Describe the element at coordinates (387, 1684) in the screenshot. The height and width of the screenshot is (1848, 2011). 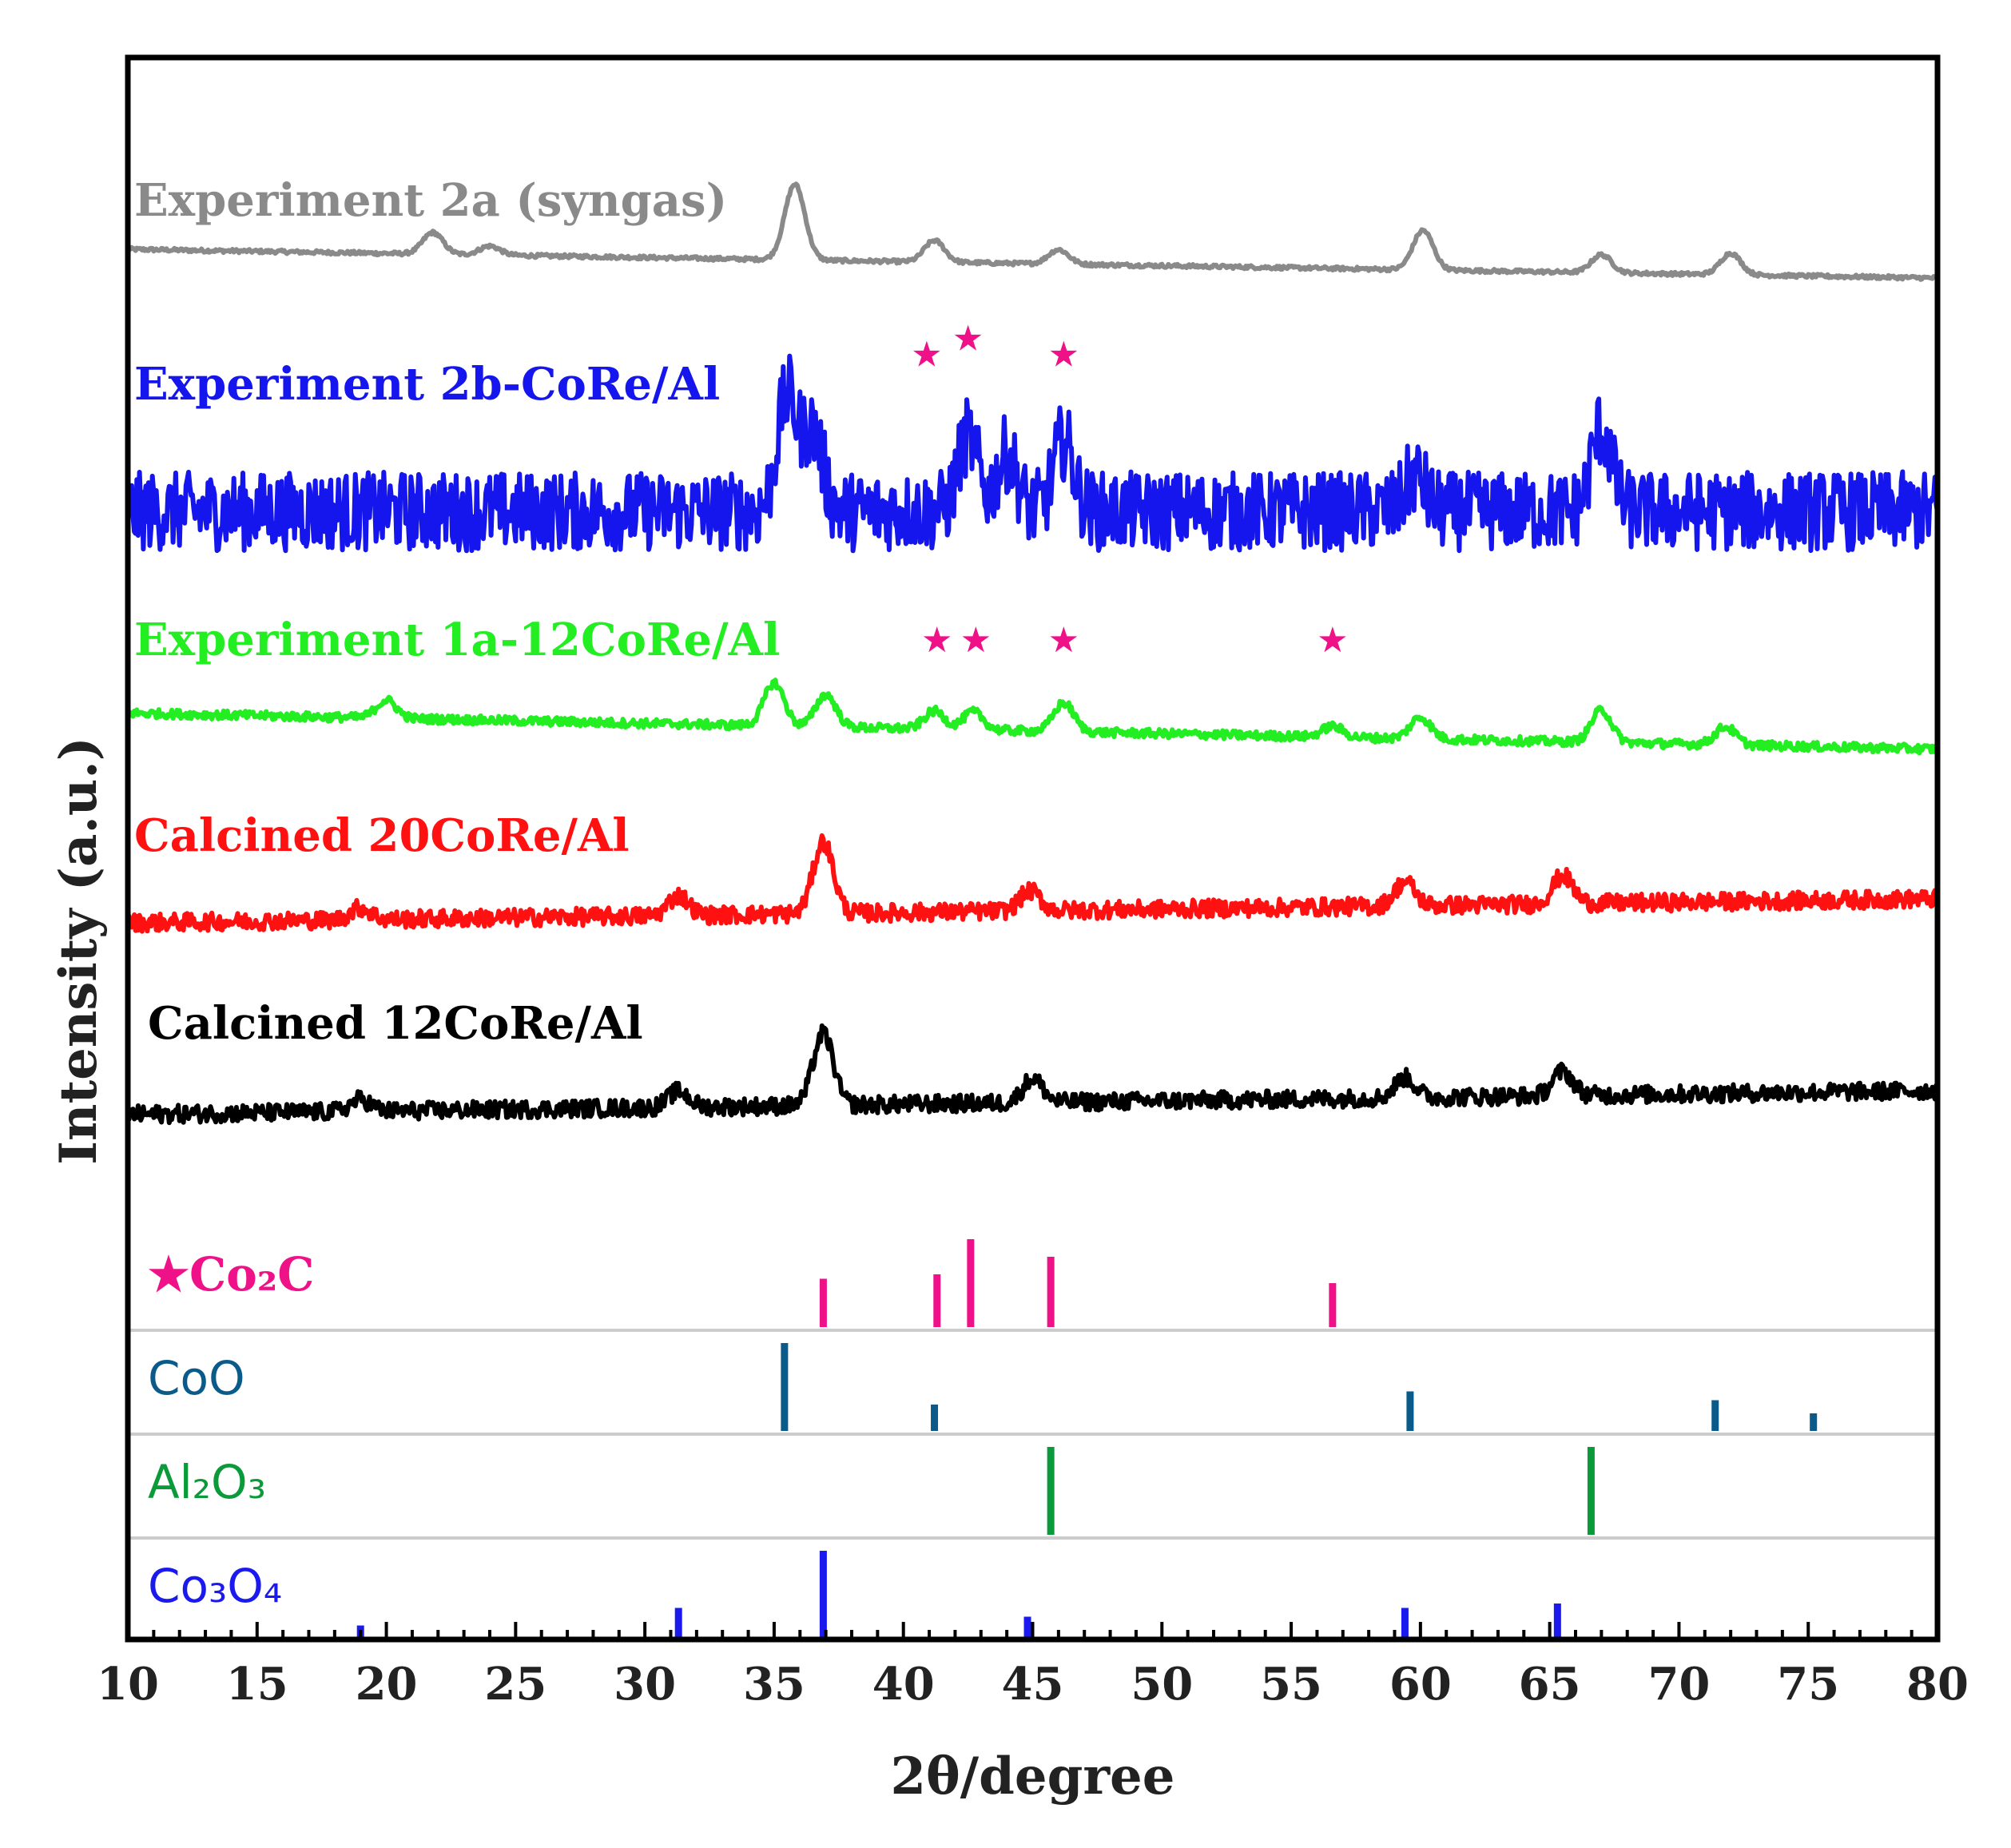
I see `x-tick-label: 20` at that location.